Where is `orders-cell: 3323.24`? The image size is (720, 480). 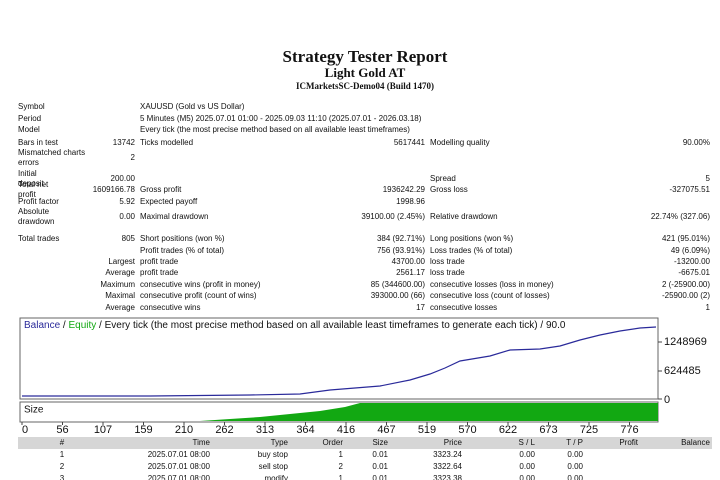
orders-cell: 3323.24 is located at coordinates (447, 454).